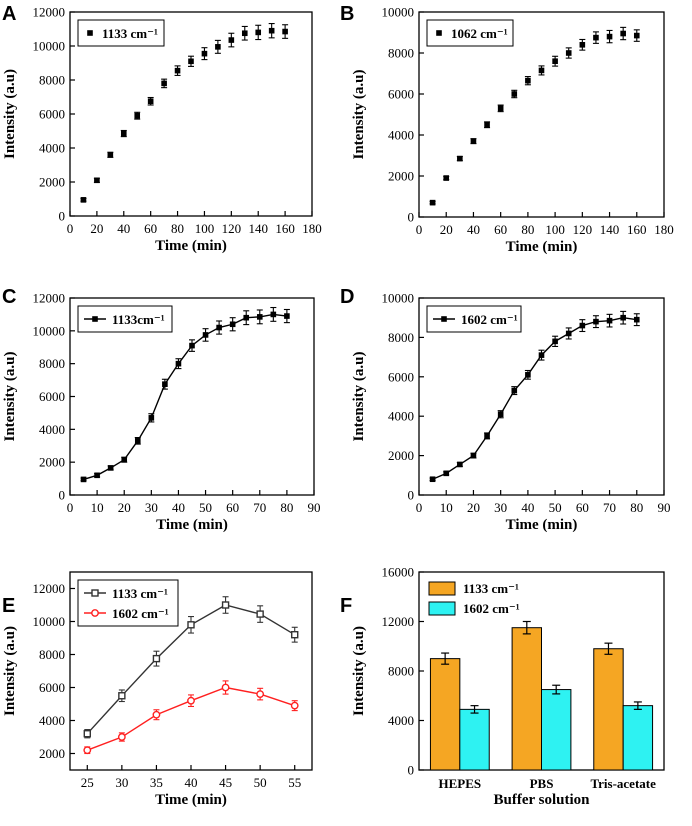  What do you see at coordinates (401, 376) in the screenshot?
I see `y-tick-label: 6000` at bounding box center [401, 376].